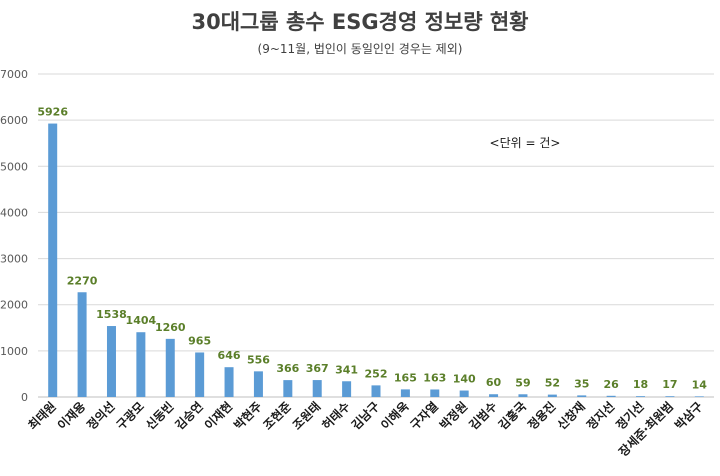 Image resolution: width=720 pixels, height=476 pixels. What do you see at coordinates (14, 212) in the screenshot?
I see `y-tick-label: 4000` at bounding box center [14, 212].